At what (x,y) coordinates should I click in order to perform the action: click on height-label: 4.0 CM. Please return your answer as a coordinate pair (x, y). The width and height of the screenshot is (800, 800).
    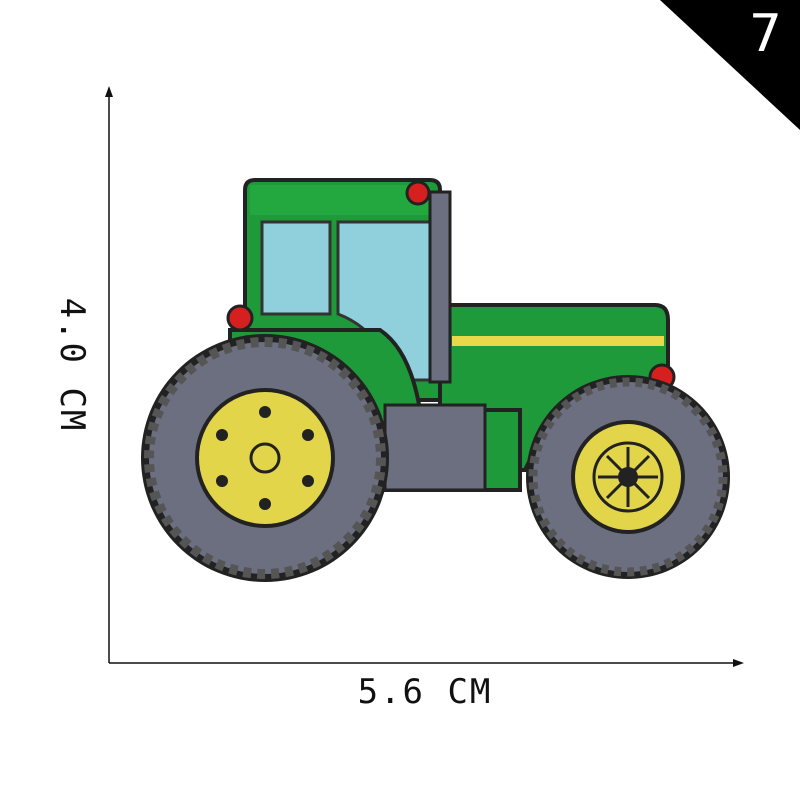
    Looking at the image, I should click on (72, 365).